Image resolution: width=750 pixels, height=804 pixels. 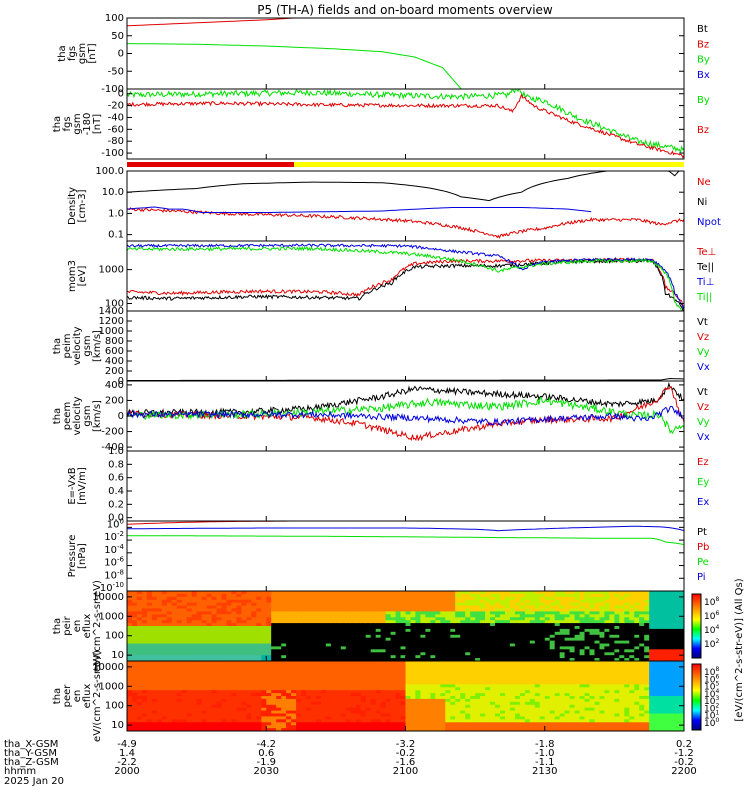 I want to click on legend-7-3: Pi, so click(x=701, y=577).